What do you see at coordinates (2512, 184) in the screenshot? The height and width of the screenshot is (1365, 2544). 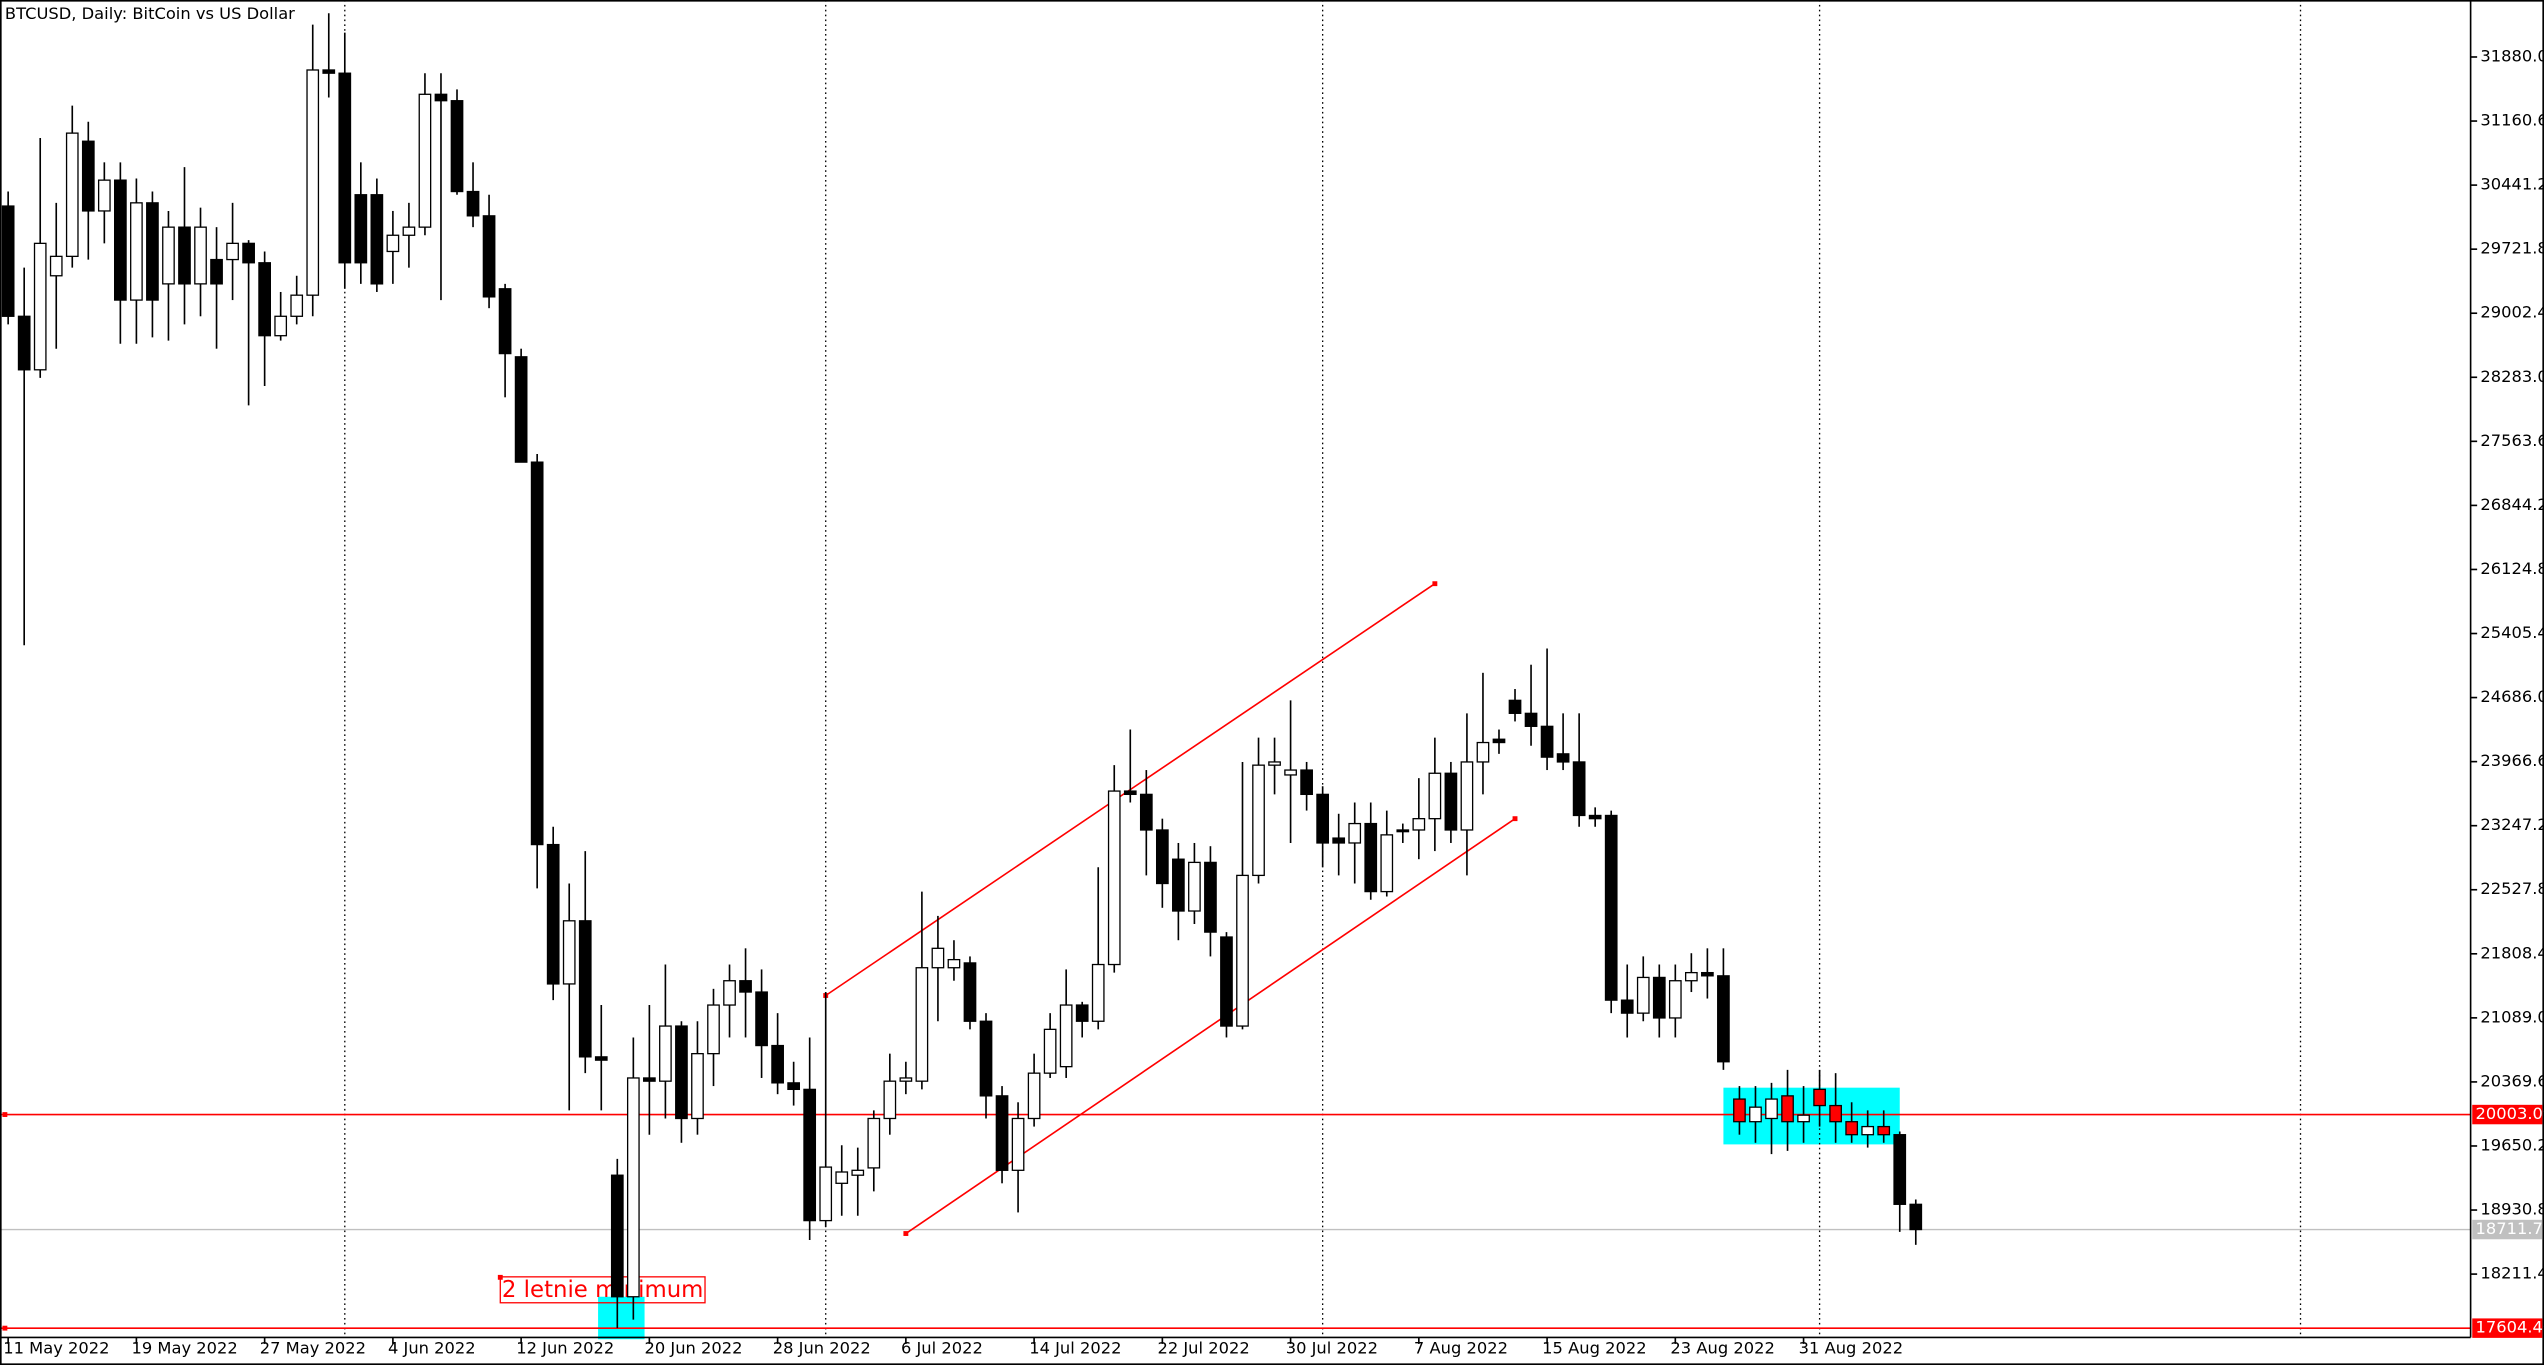 I see `y-tick-label: 30441.20` at bounding box center [2512, 184].